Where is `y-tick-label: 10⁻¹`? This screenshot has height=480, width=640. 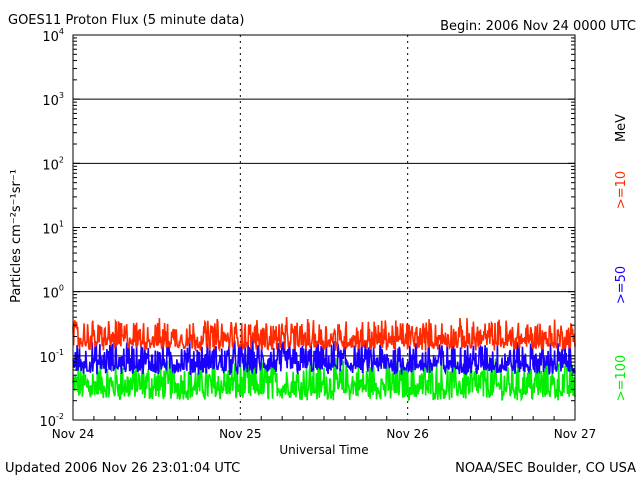 y-tick-label: 10⁻¹ is located at coordinates (51, 357).